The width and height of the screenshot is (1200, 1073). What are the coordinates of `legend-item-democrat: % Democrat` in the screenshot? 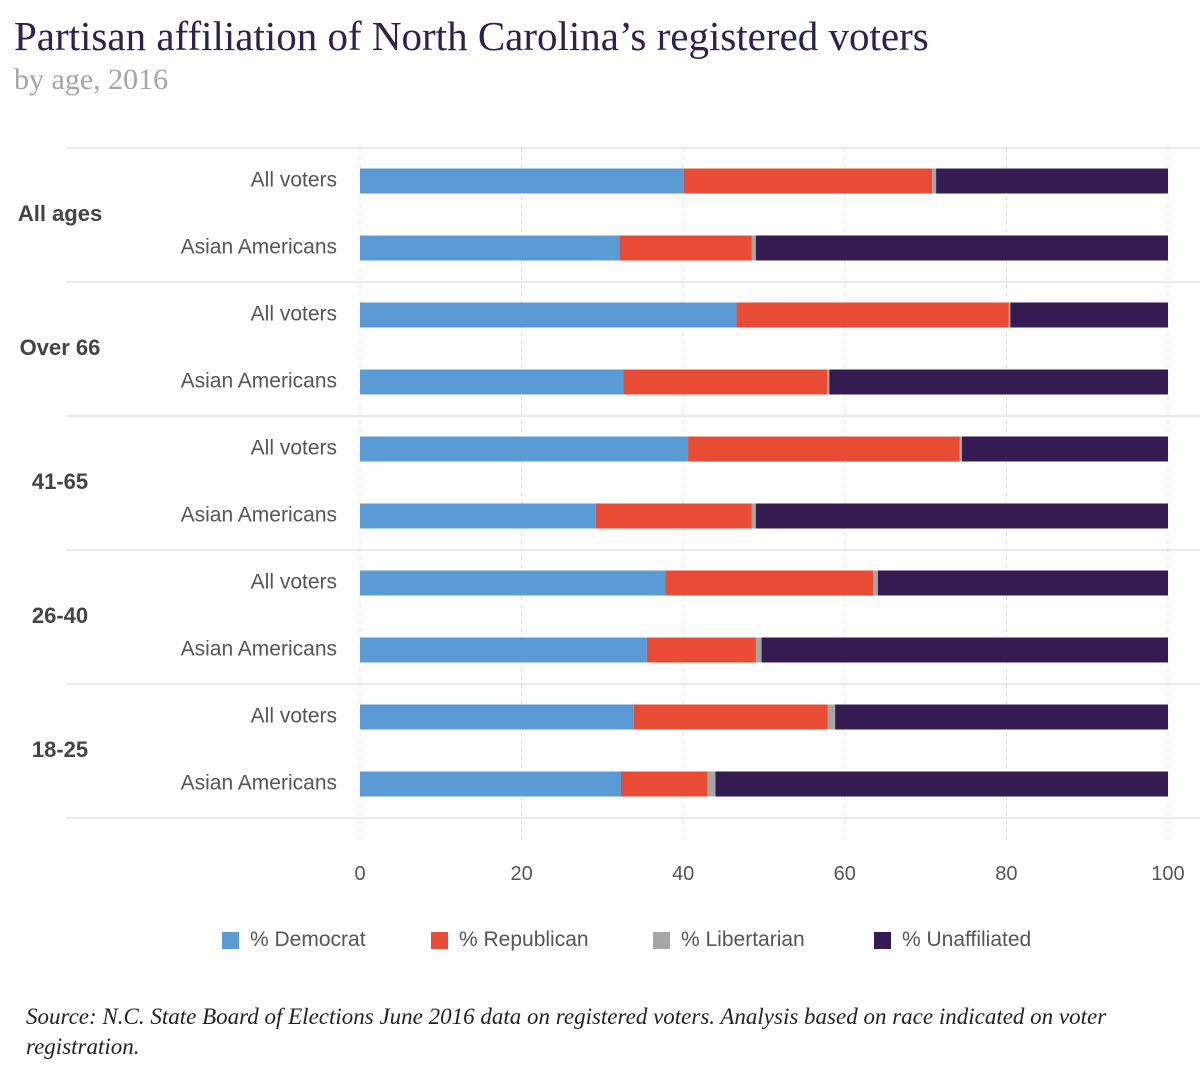 It's located at (294, 940).